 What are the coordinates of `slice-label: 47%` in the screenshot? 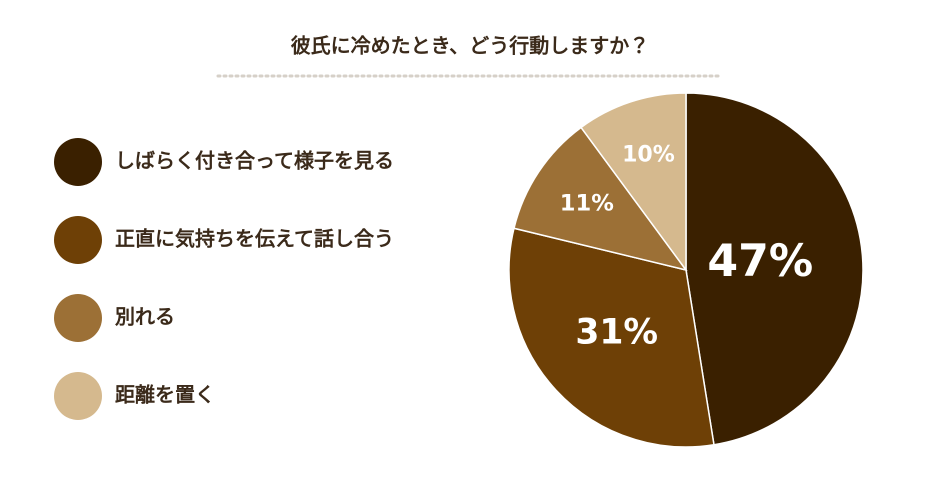 It's located at (760, 261).